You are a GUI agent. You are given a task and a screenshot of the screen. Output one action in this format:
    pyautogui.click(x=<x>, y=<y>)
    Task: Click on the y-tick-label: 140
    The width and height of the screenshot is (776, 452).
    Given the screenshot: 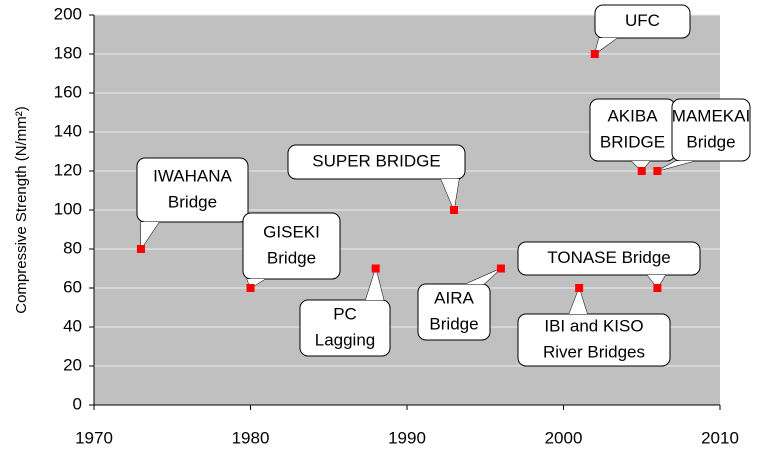 What is the action you would take?
    pyautogui.click(x=68, y=130)
    